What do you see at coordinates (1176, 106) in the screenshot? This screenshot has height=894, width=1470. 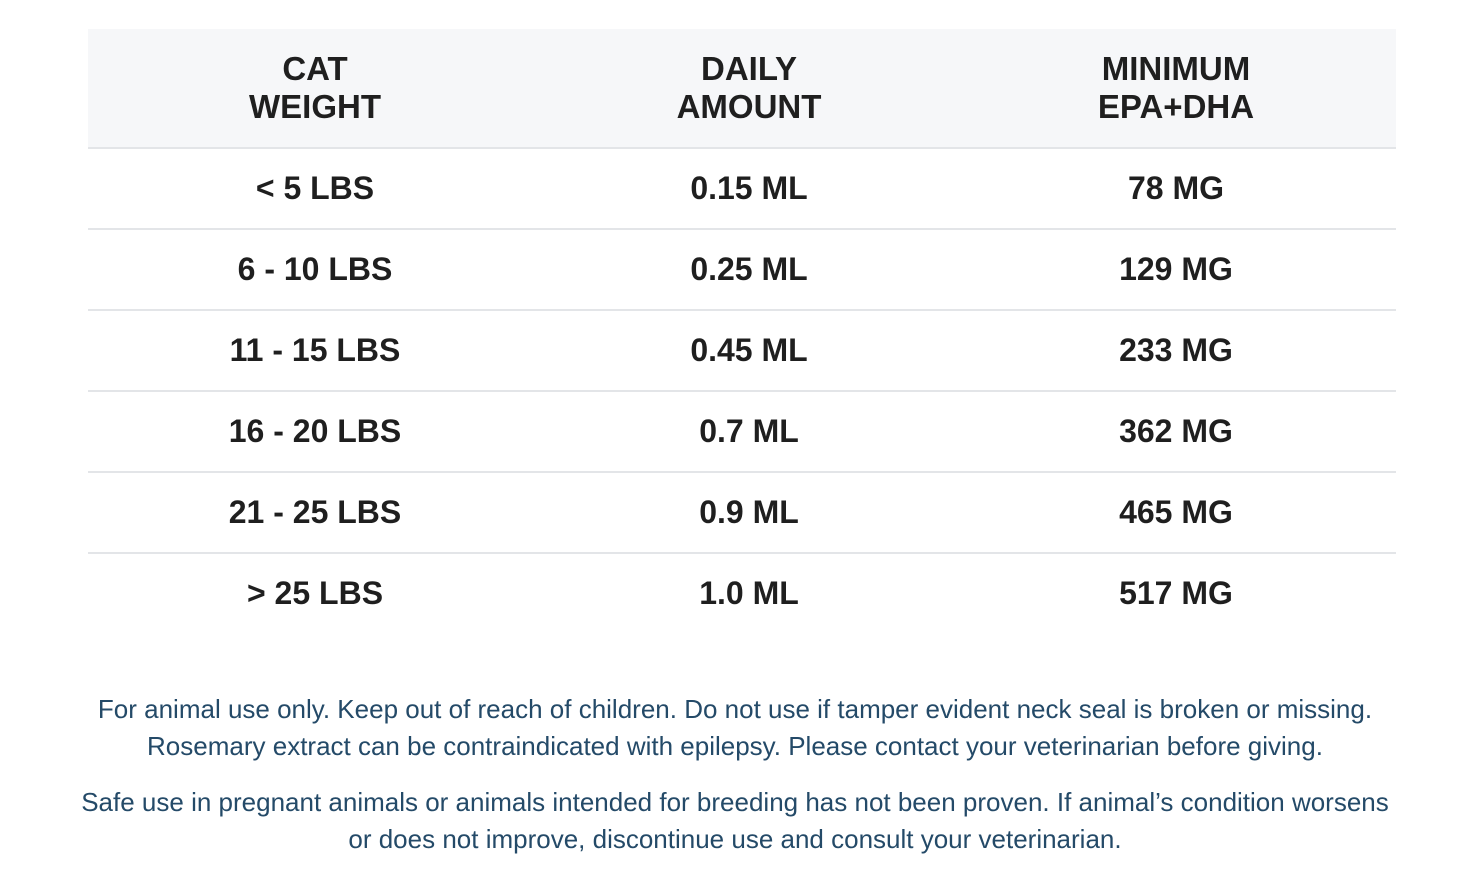 I see `header-line: EPA+DHA` at bounding box center [1176, 106].